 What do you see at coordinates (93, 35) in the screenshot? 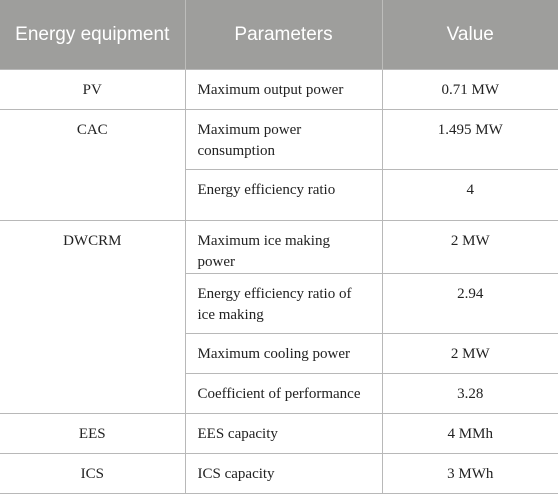
I see `header-energy-equipment: Energy equipment` at bounding box center [93, 35].